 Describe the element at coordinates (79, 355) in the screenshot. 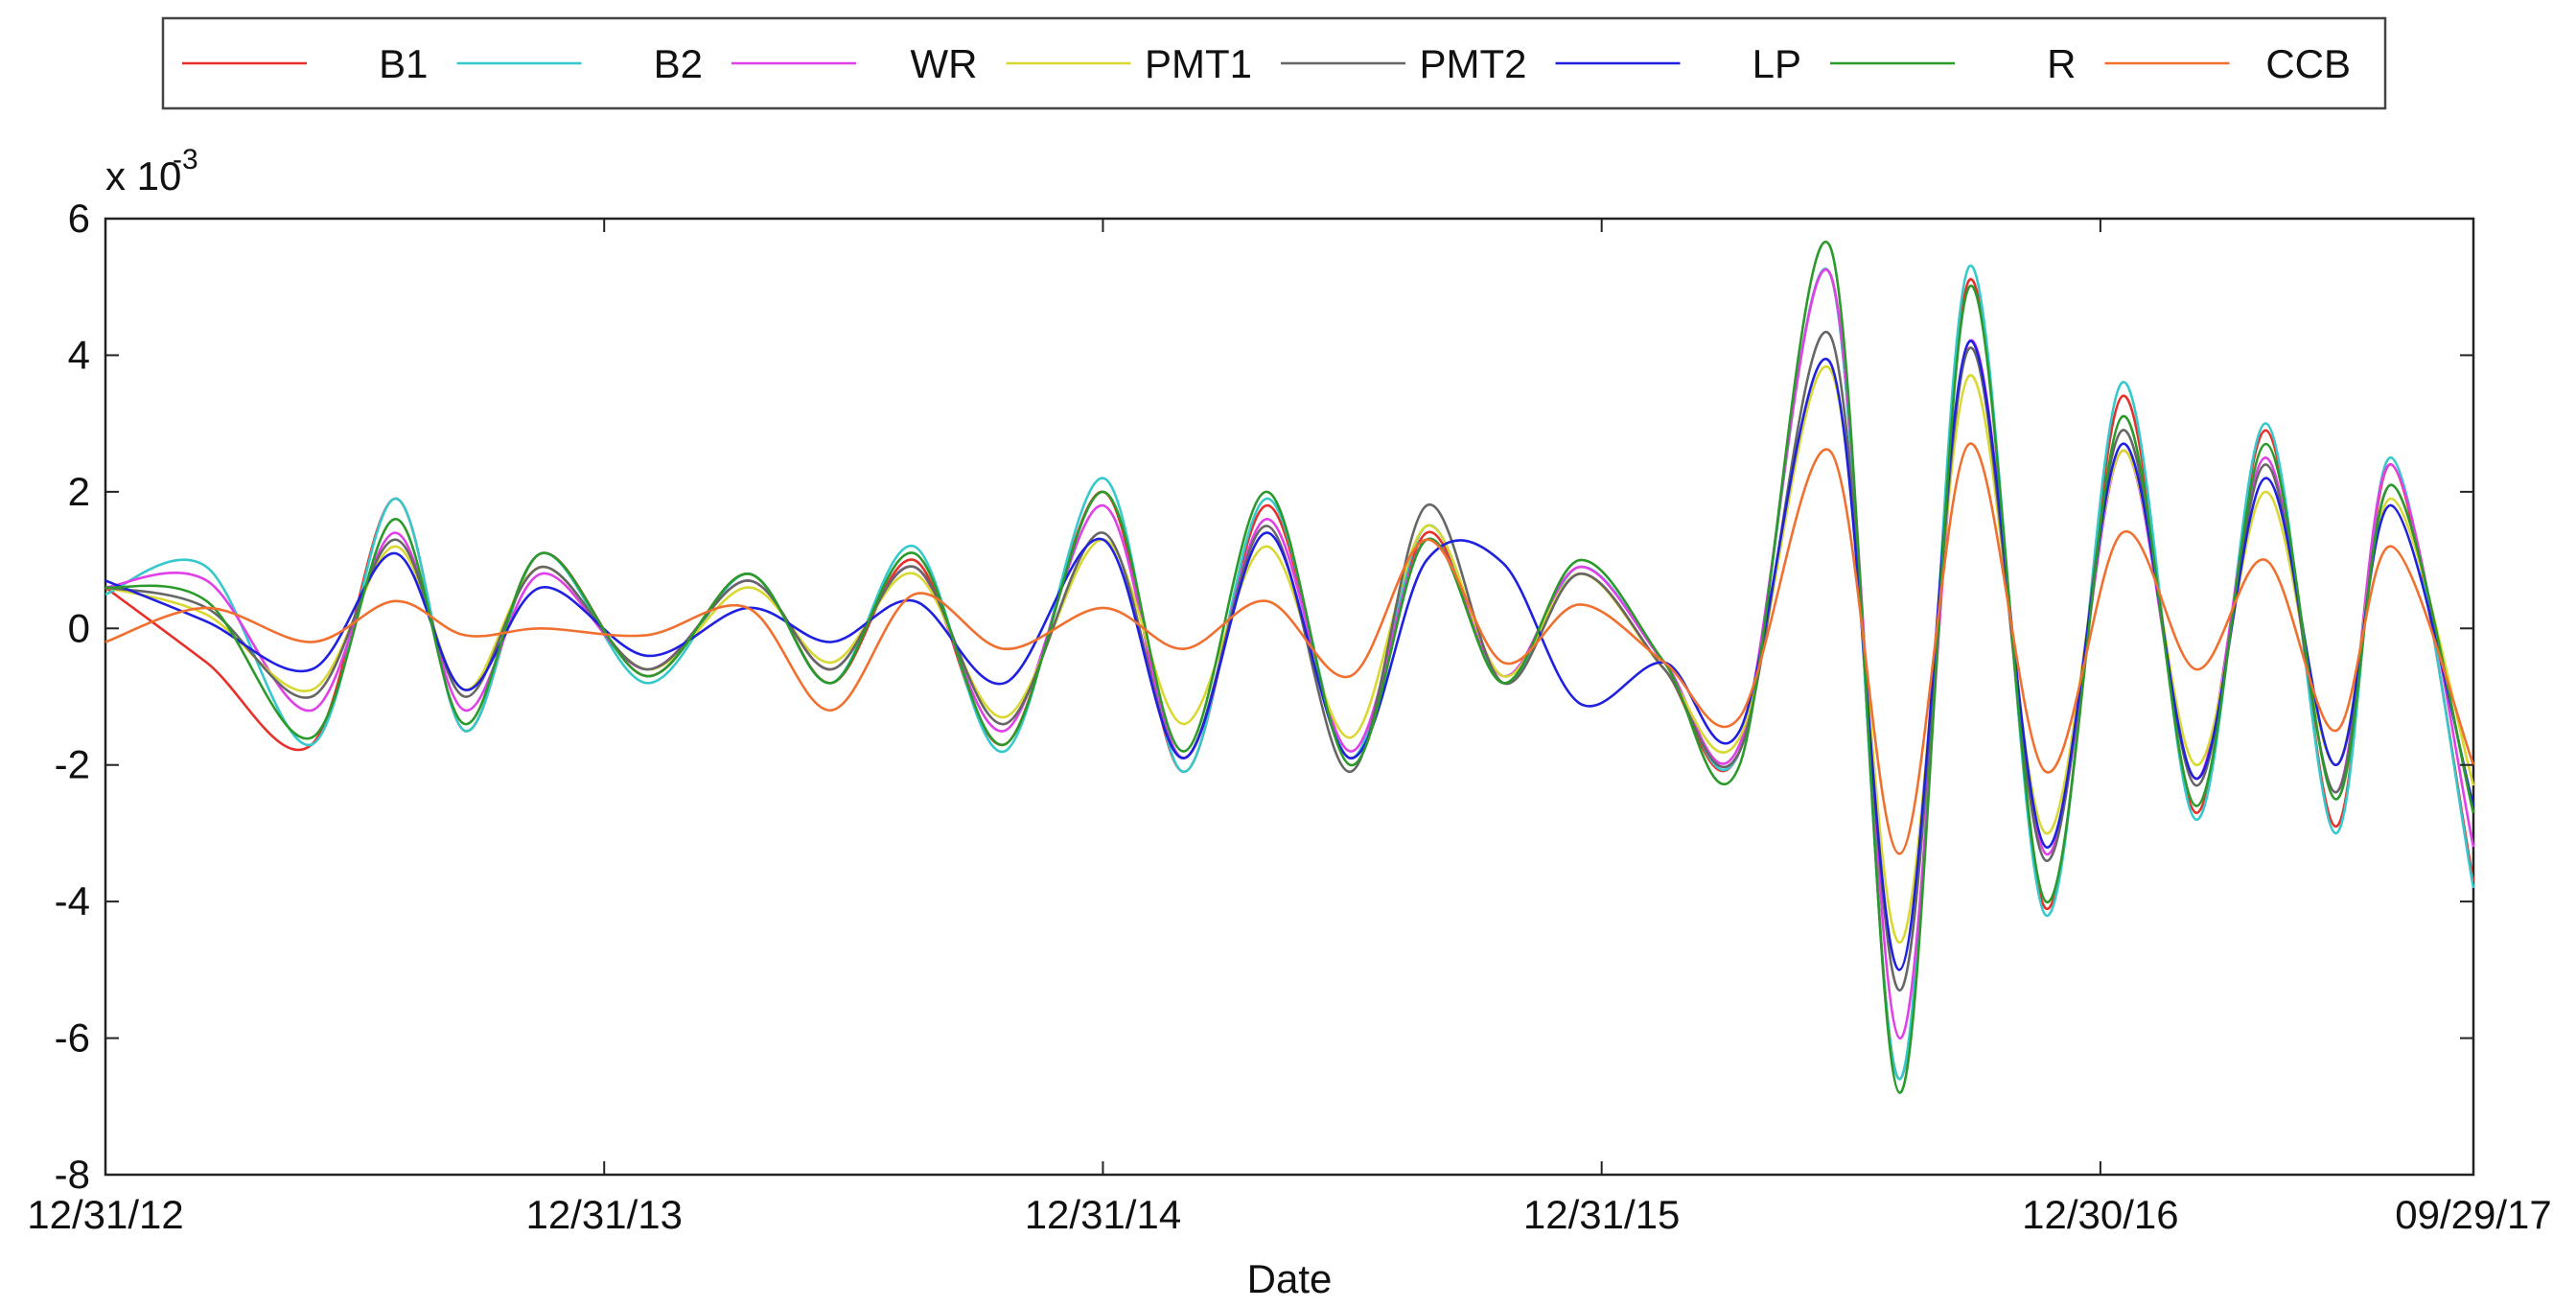

I see `y-tick-label: 4` at that location.